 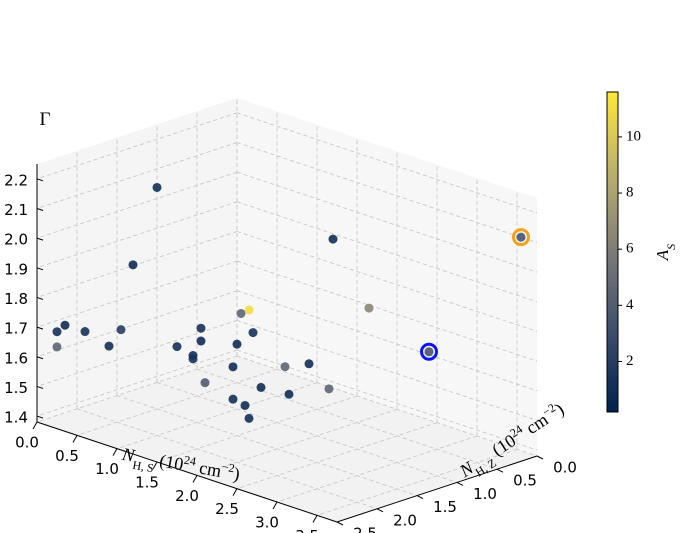 I want to click on colorbar-tick-label: 8, so click(x=630, y=192).